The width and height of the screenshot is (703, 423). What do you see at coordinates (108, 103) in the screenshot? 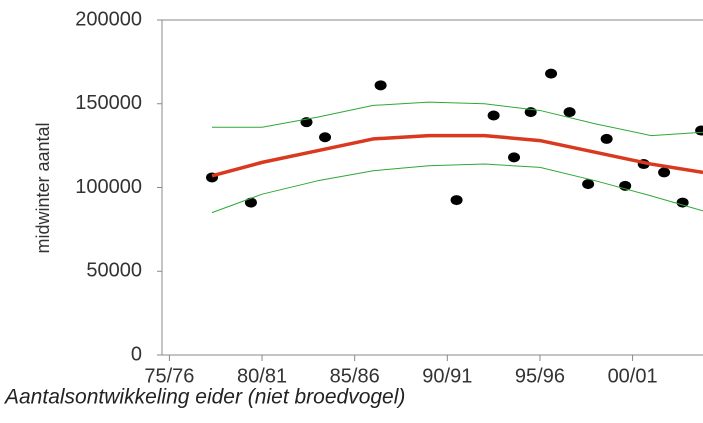
I see `y-tick-label: 150000` at bounding box center [108, 103].